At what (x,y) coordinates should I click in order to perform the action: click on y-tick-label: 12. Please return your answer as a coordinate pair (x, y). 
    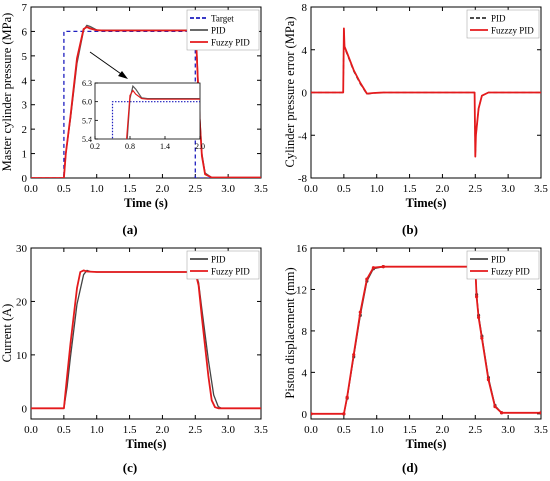
    Looking at the image, I should click on (301, 290).